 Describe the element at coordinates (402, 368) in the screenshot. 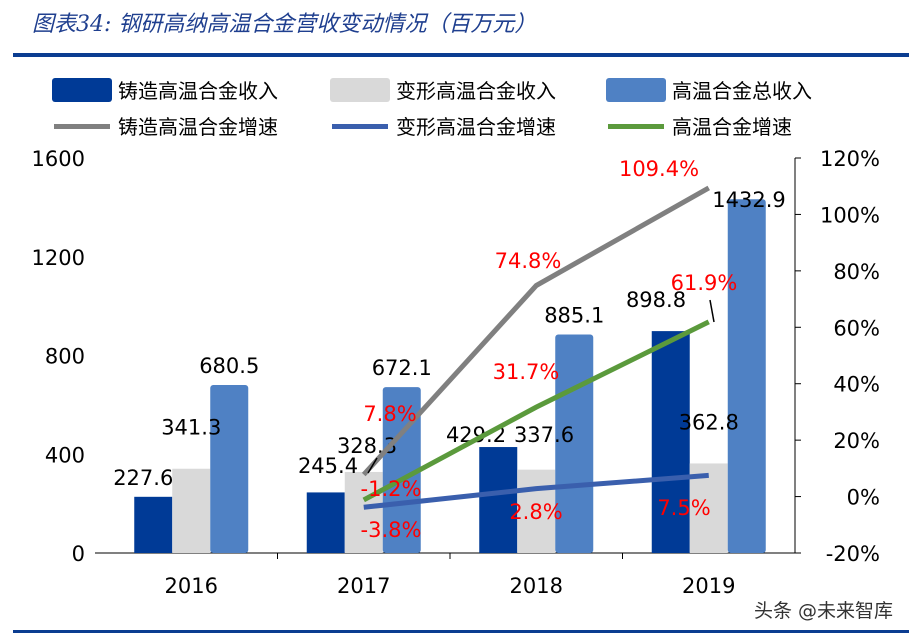

I see `bar-data-label: 672.1` at that location.